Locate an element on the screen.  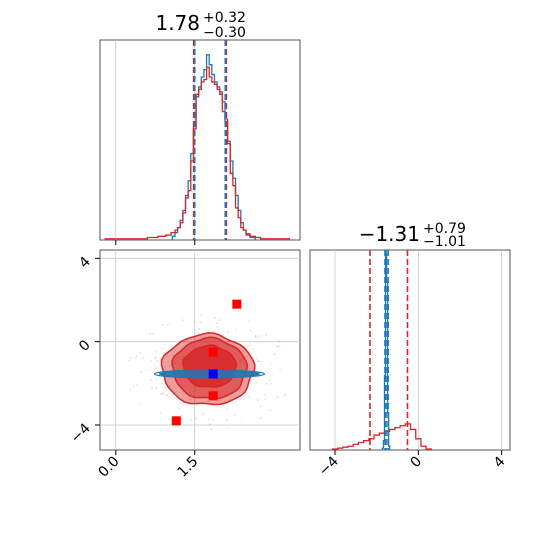
x-ticks: −4 0 4 is located at coordinates (412, 464).